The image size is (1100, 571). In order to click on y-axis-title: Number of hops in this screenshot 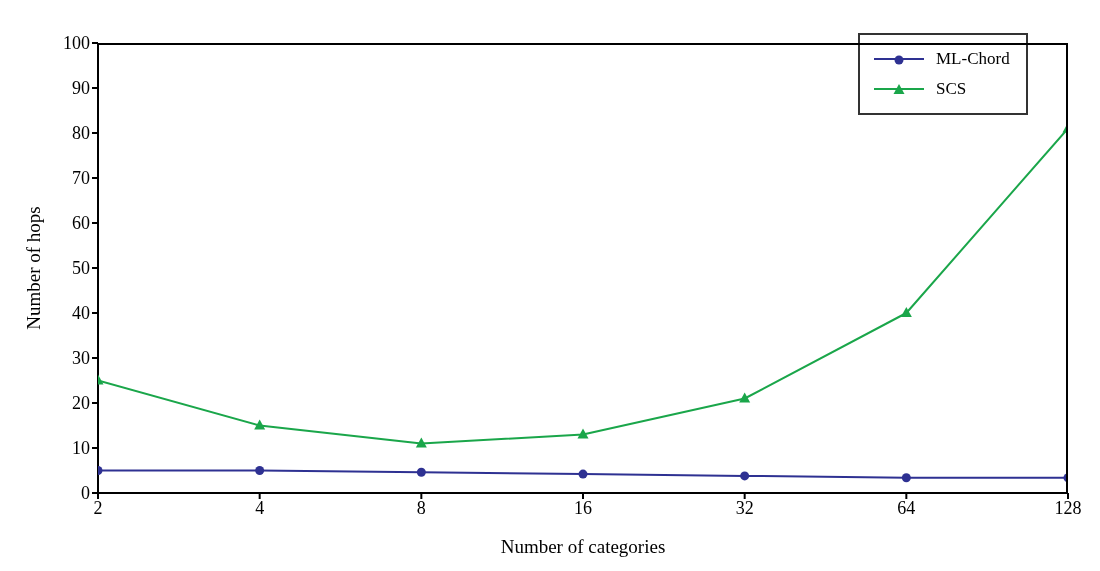, I will do `click(33, 268)`.